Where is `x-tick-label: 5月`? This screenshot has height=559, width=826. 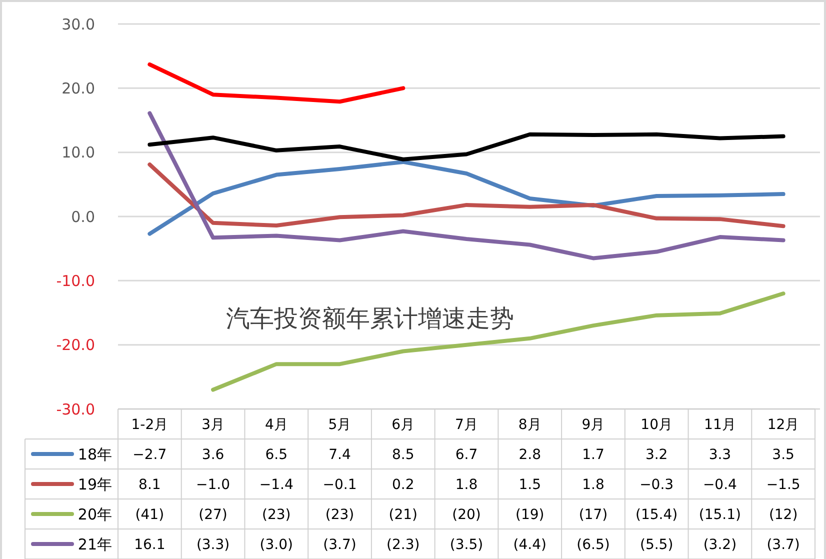 x-tick-label: 5月 is located at coordinates (340, 424).